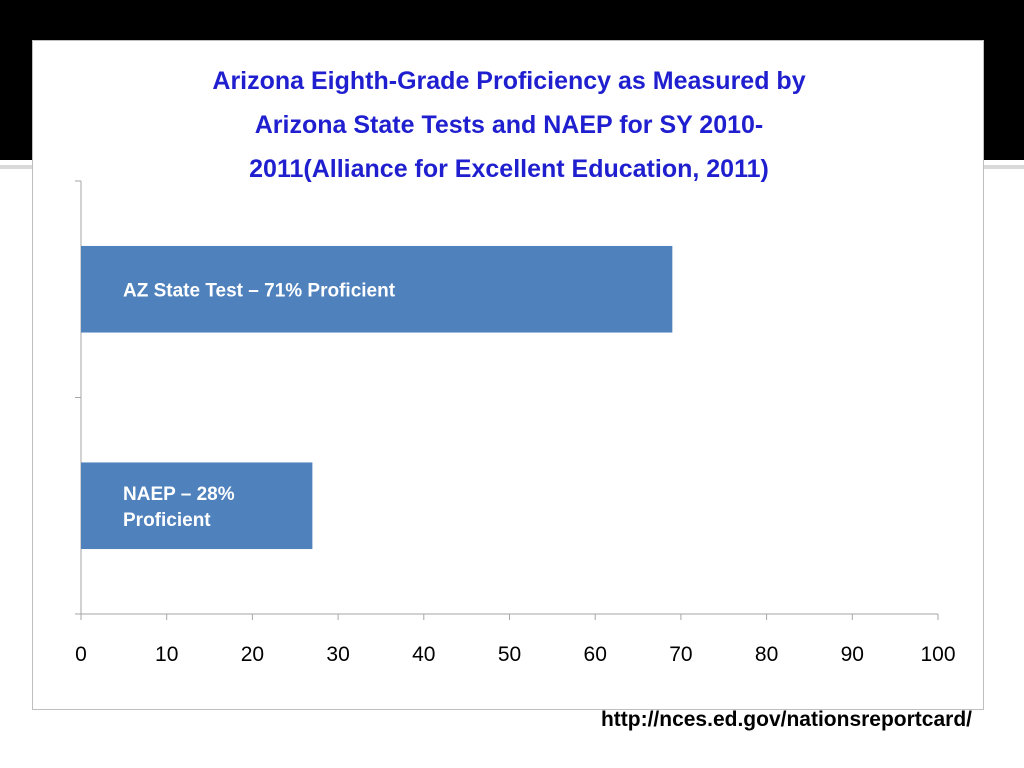 The height and width of the screenshot is (768, 1024). I want to click on bar-data-label: AZ State Test – 71% Proficient, so click(259, 290).